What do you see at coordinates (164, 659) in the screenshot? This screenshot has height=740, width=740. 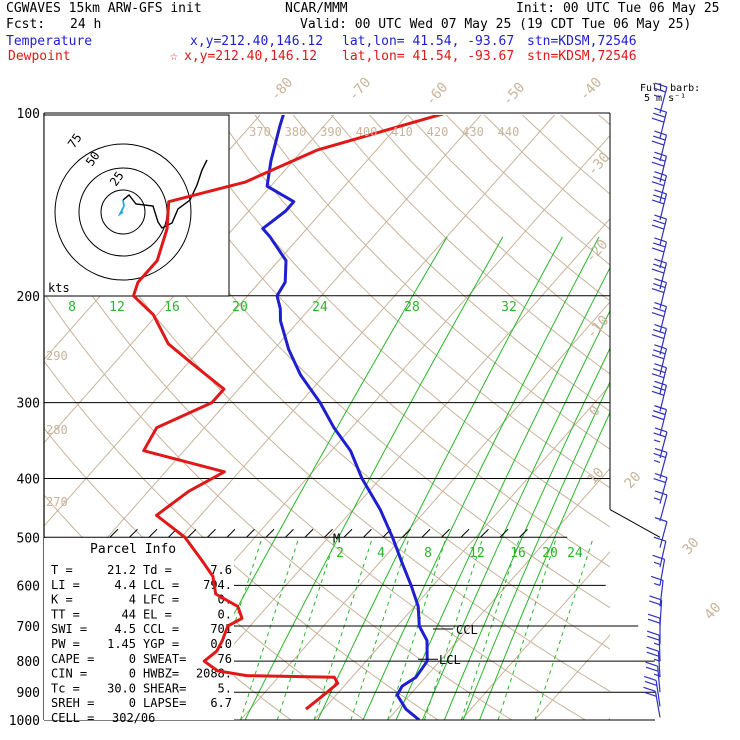 I see `parcel-label: SWEAT=` at bounding box center [164, 659].